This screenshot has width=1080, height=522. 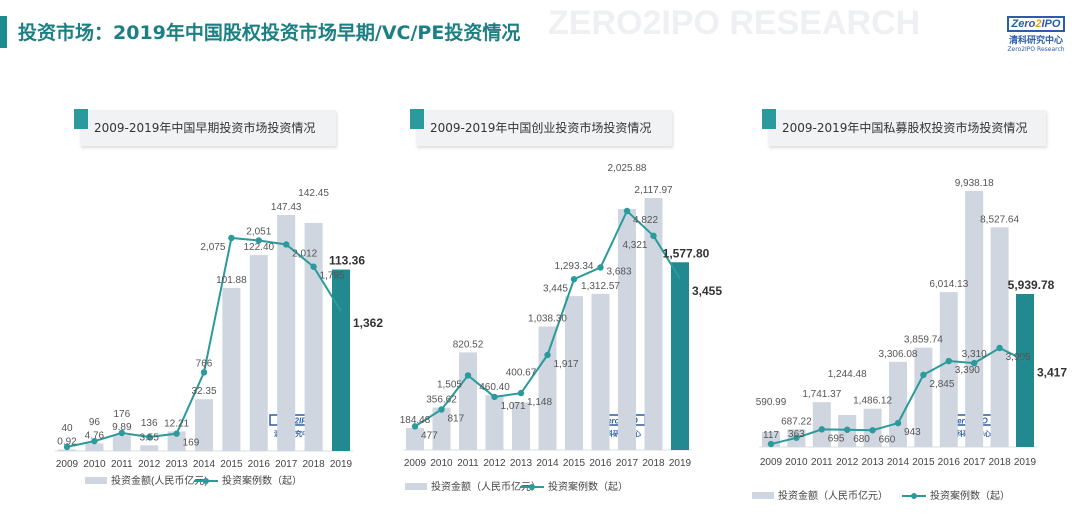 I want to click on line-data-label: 2,051, so click(x=258, y=231).